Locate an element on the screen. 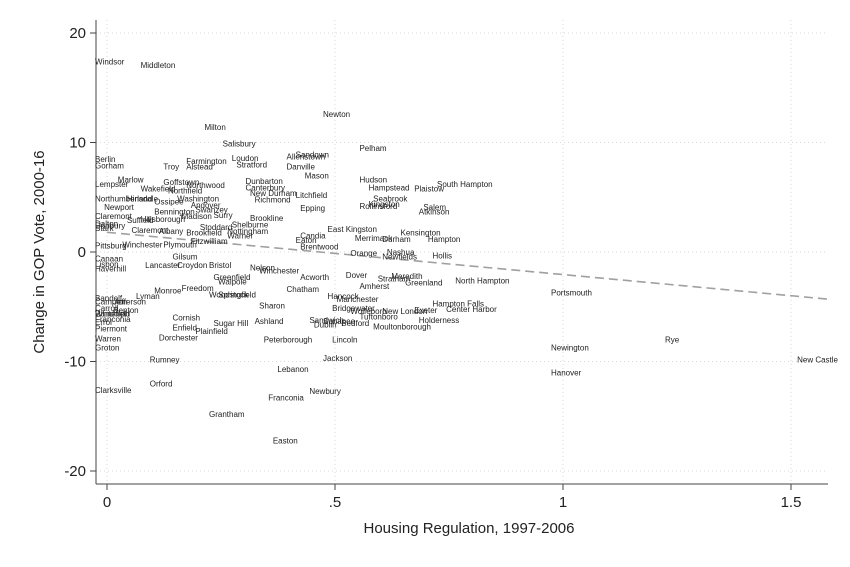  x-tick-label: 1 is located at coordinates (563, 502).